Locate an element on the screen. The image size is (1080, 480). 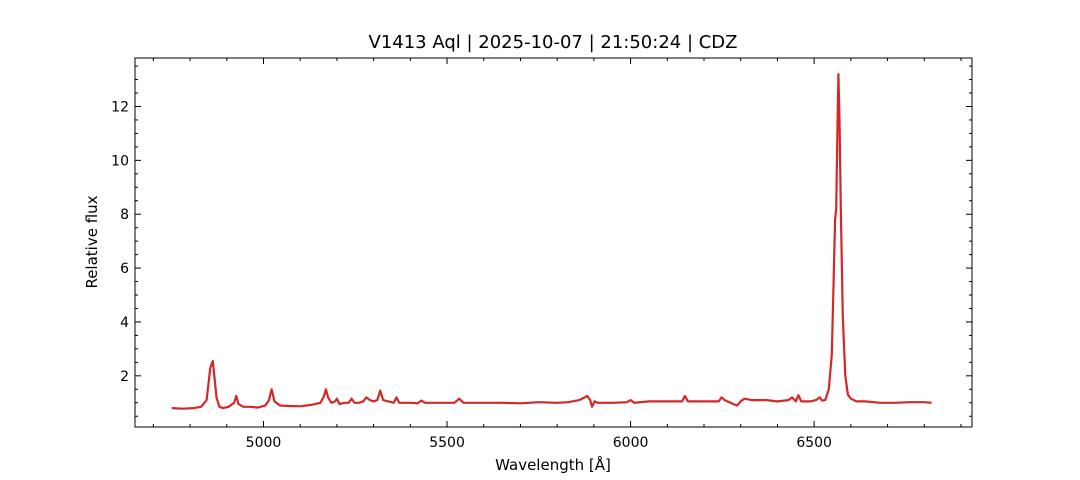
x-axis-label: Wavelength [Å] is located at coordinates (553, 464).